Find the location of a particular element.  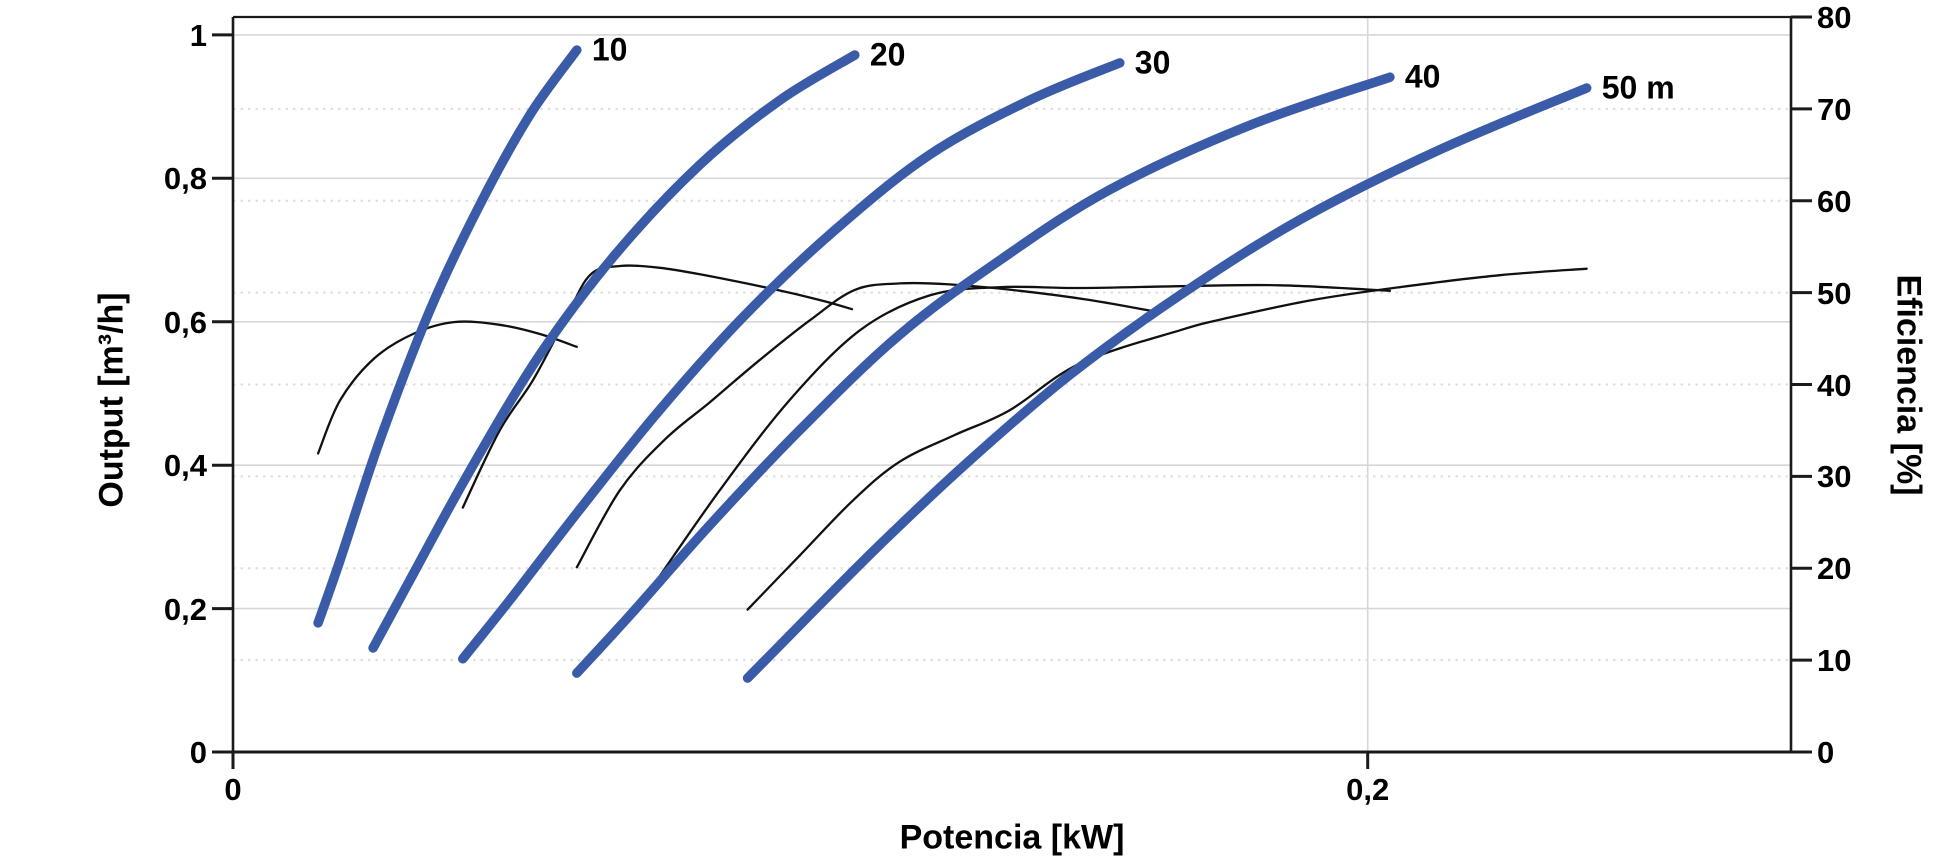

eff-10m-curve is located at coordinates (447, 387).